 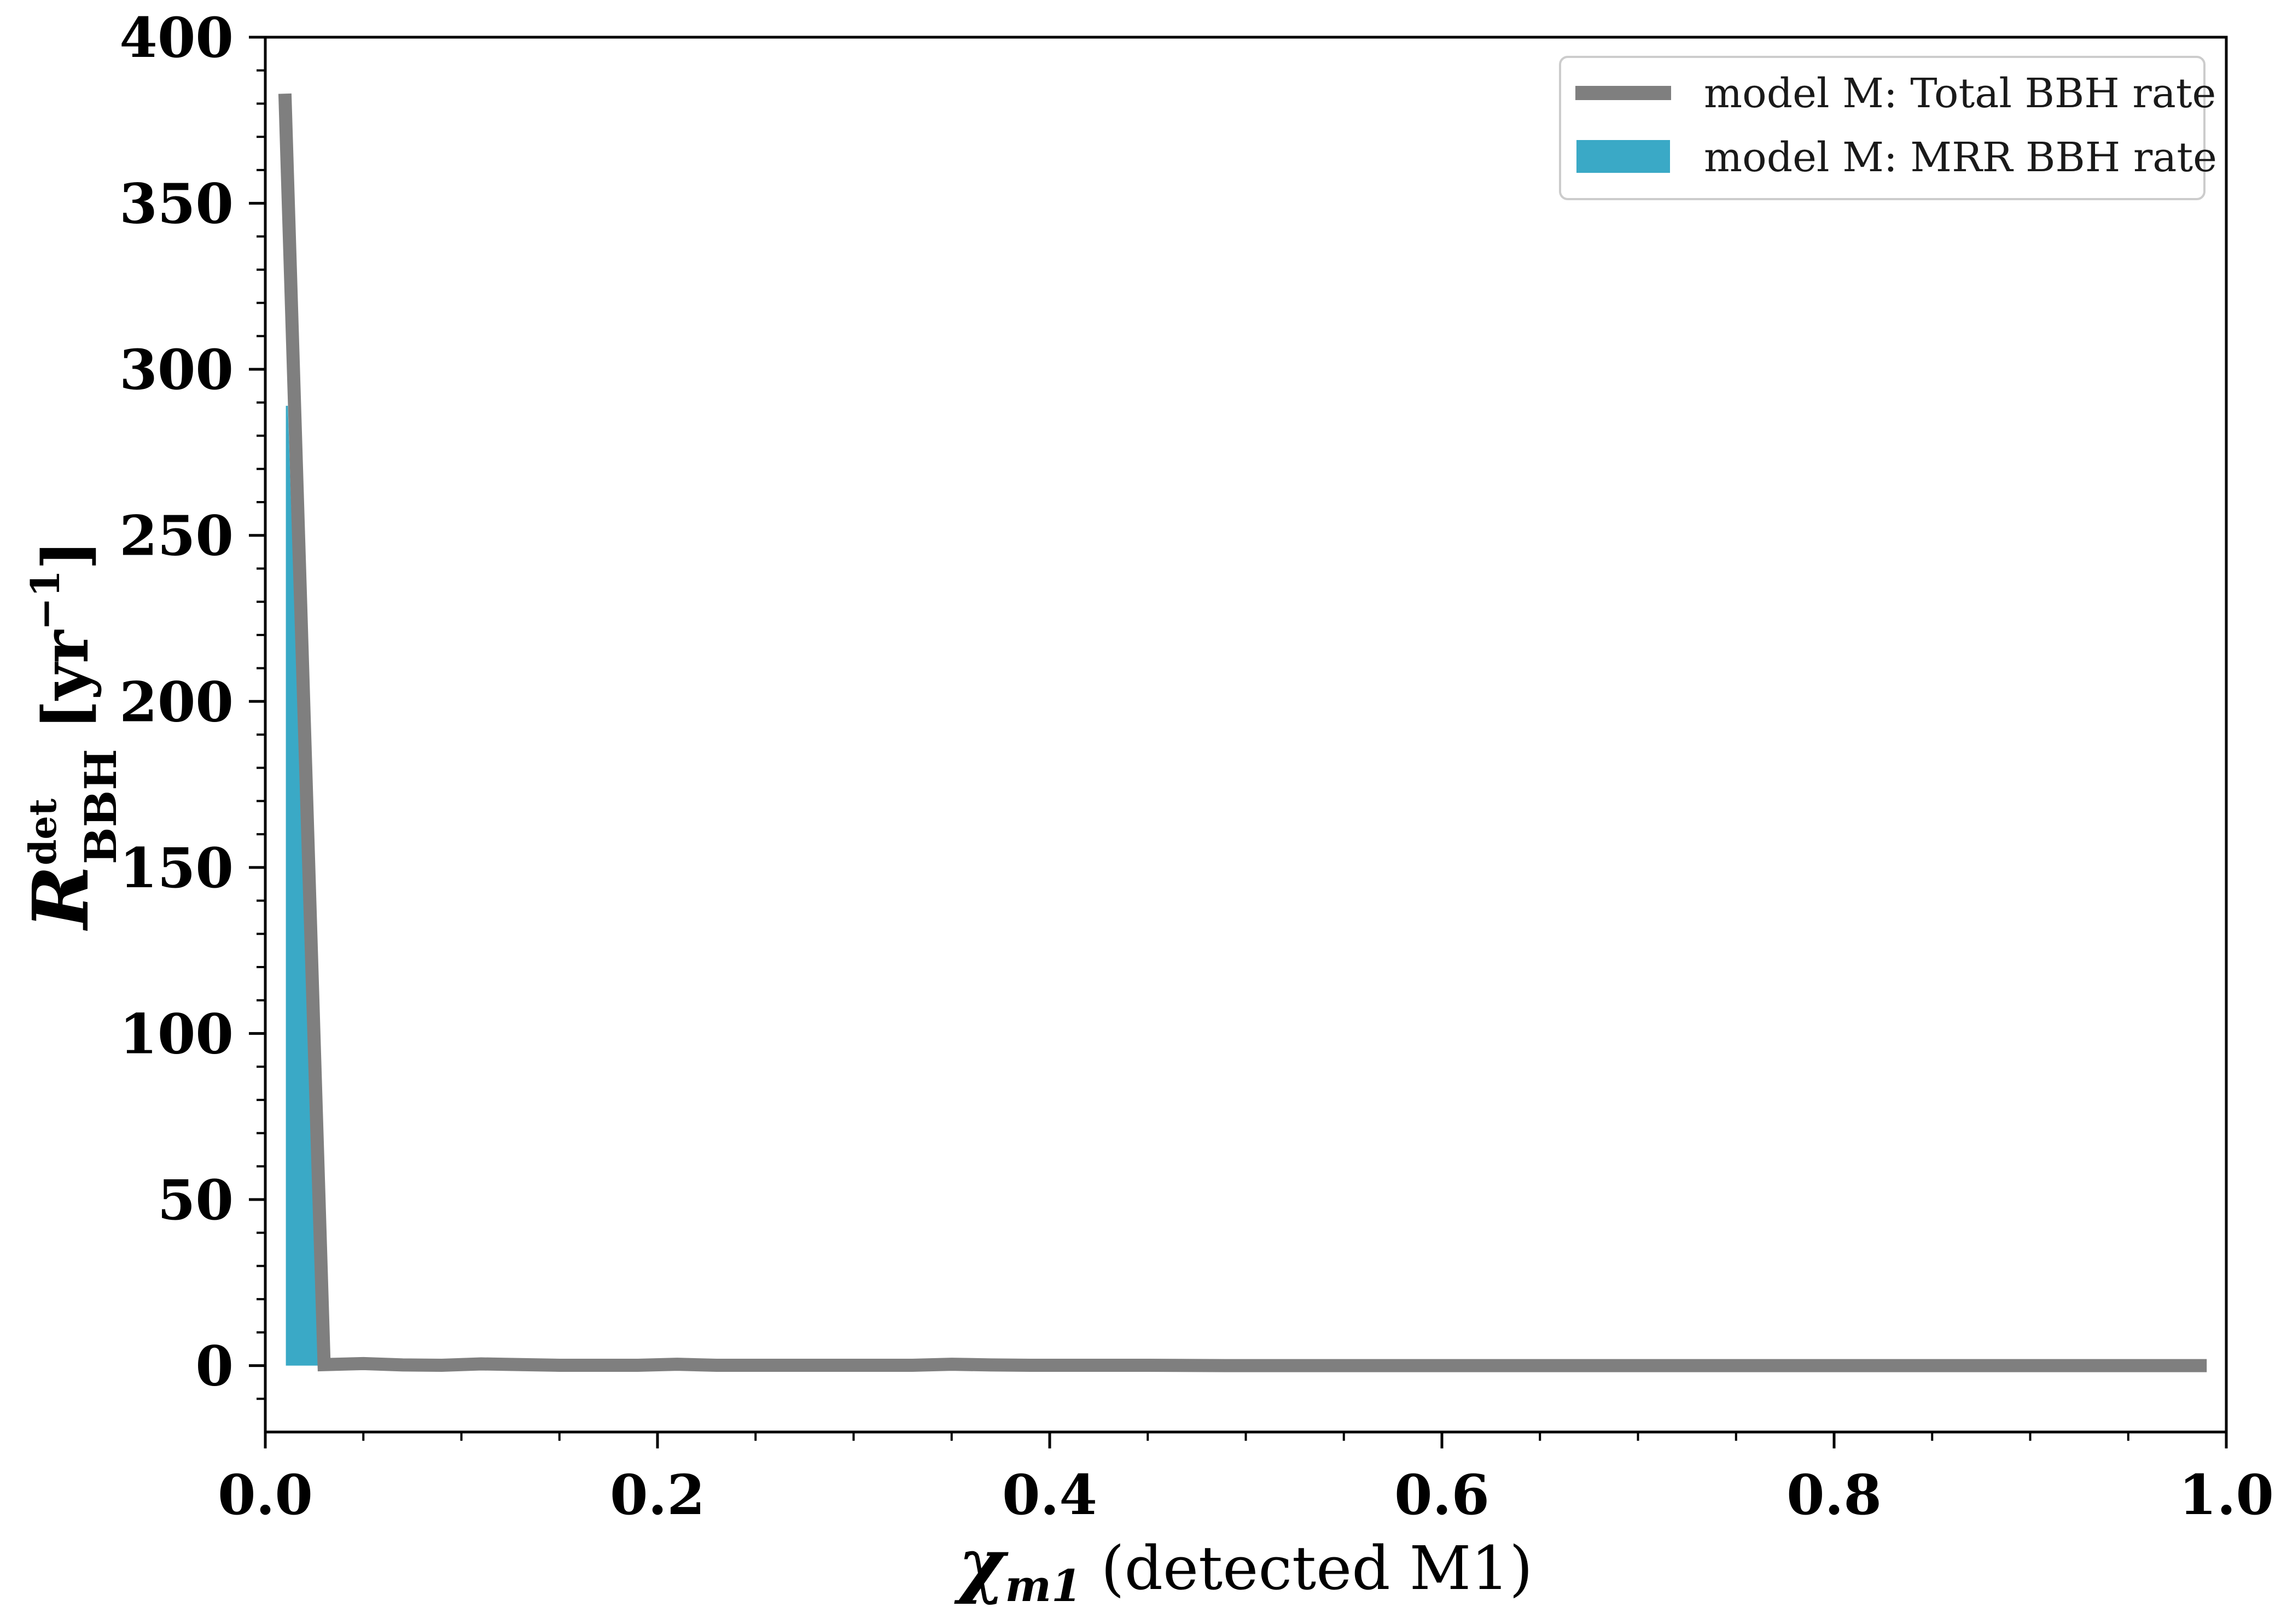 What do you see at coordinates (176, 37) in the screenshot?
I see `y-tick-label: 400` at bounding box center [176, 37].